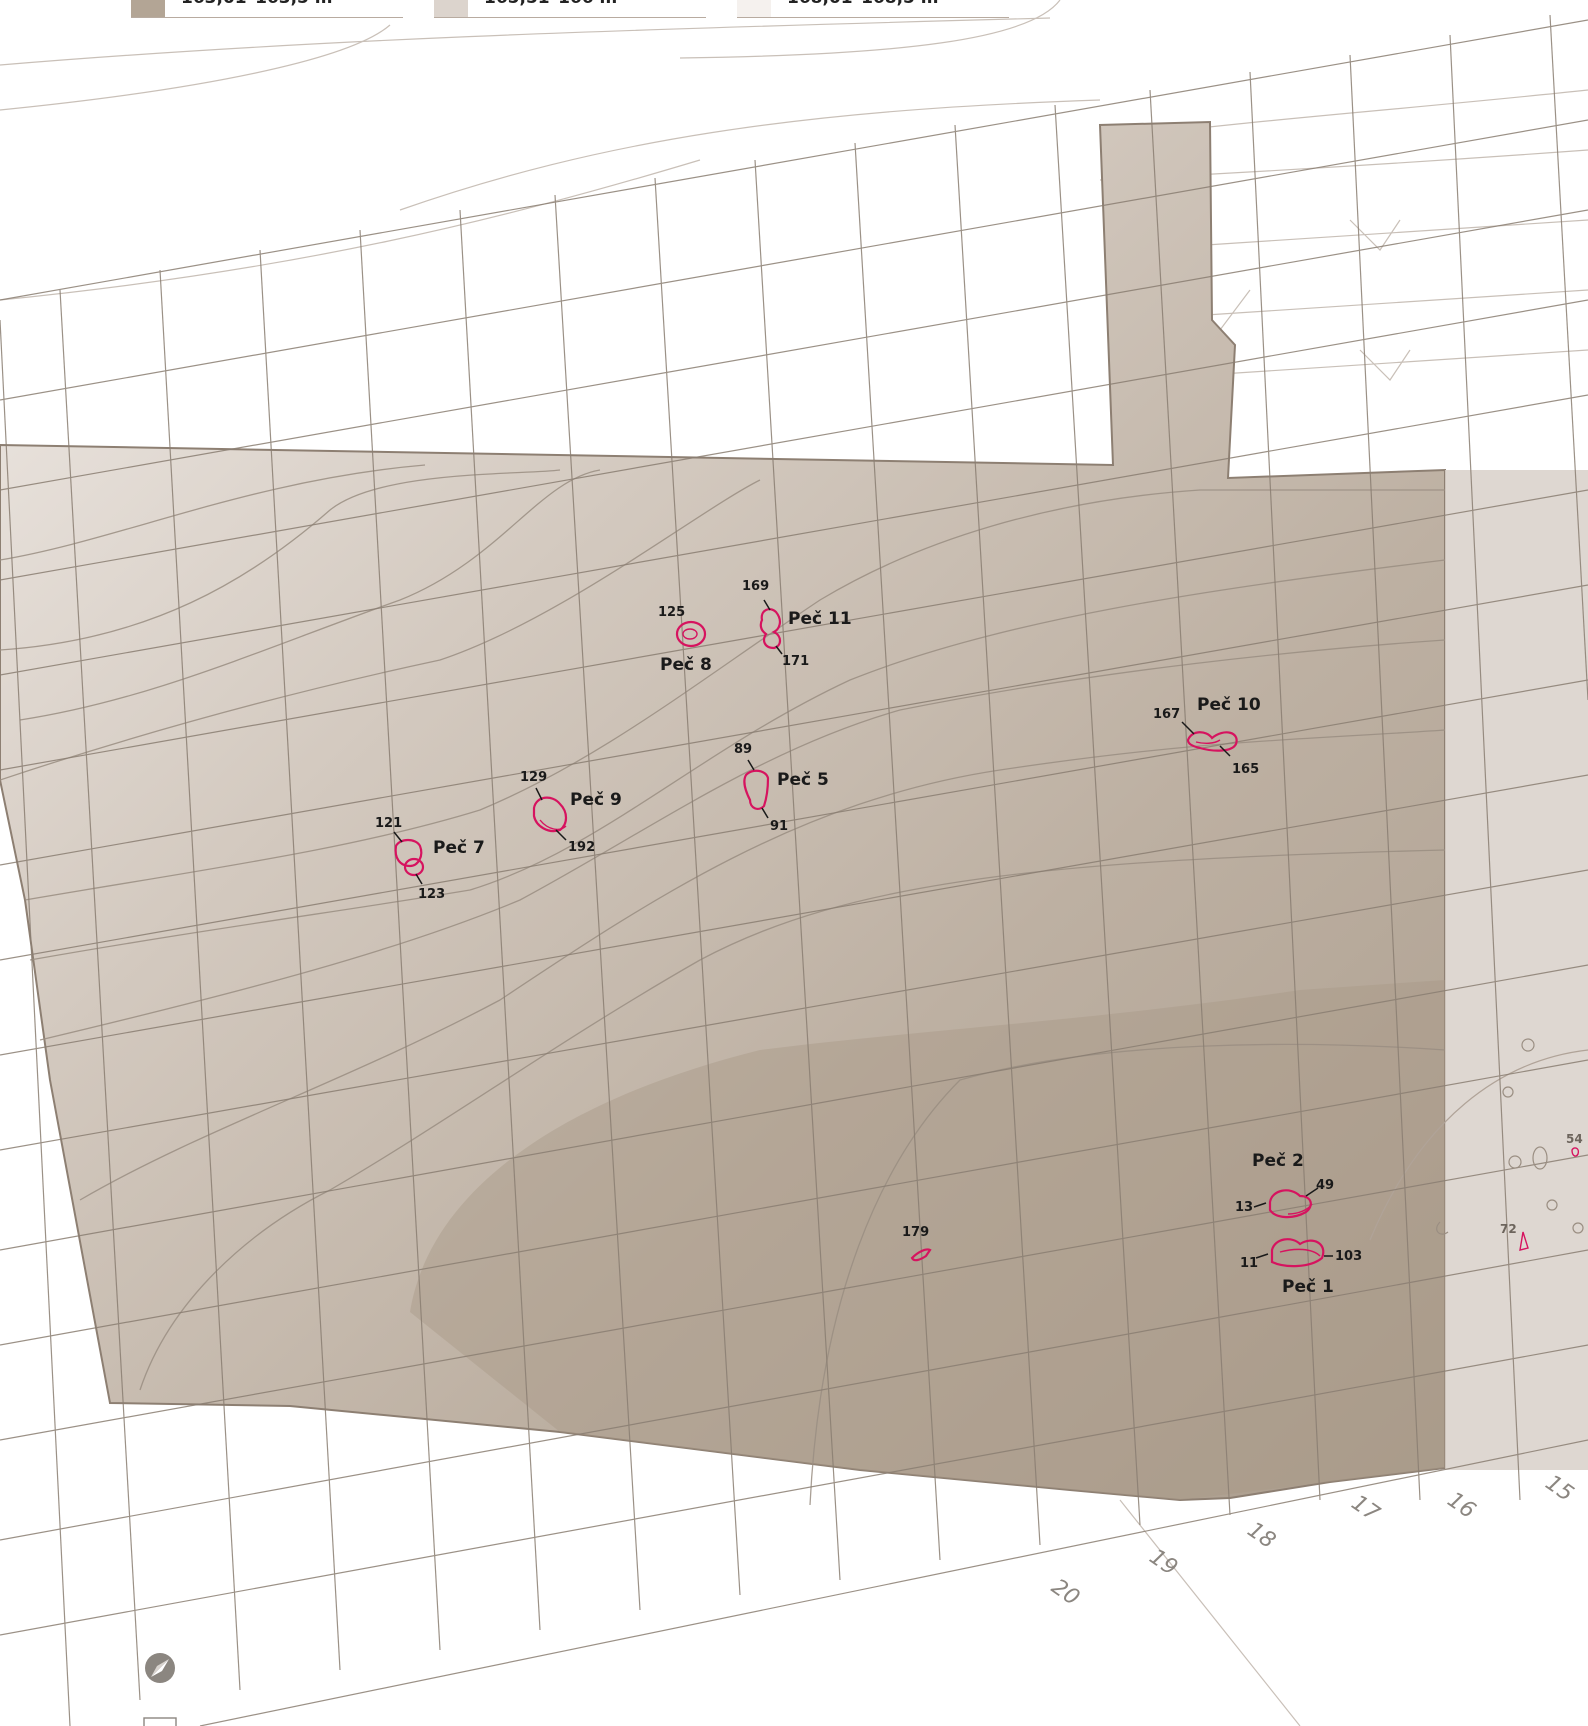  I want to click on pec-2-num-13: 13, so click(1244, 1207).